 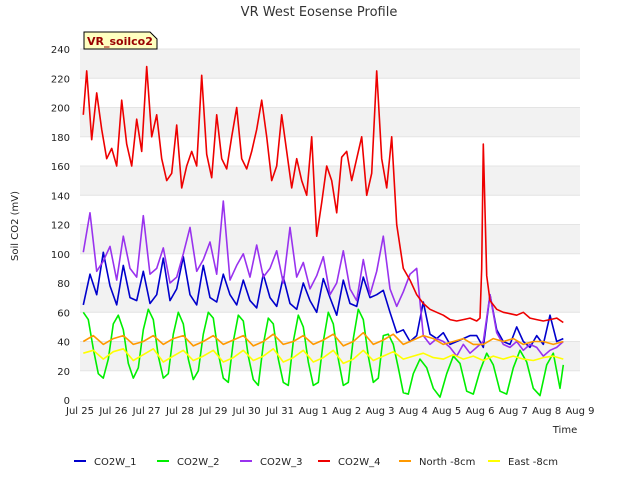 I want to click on x-tick-label: Aug 6, so click(x=479, y=411).